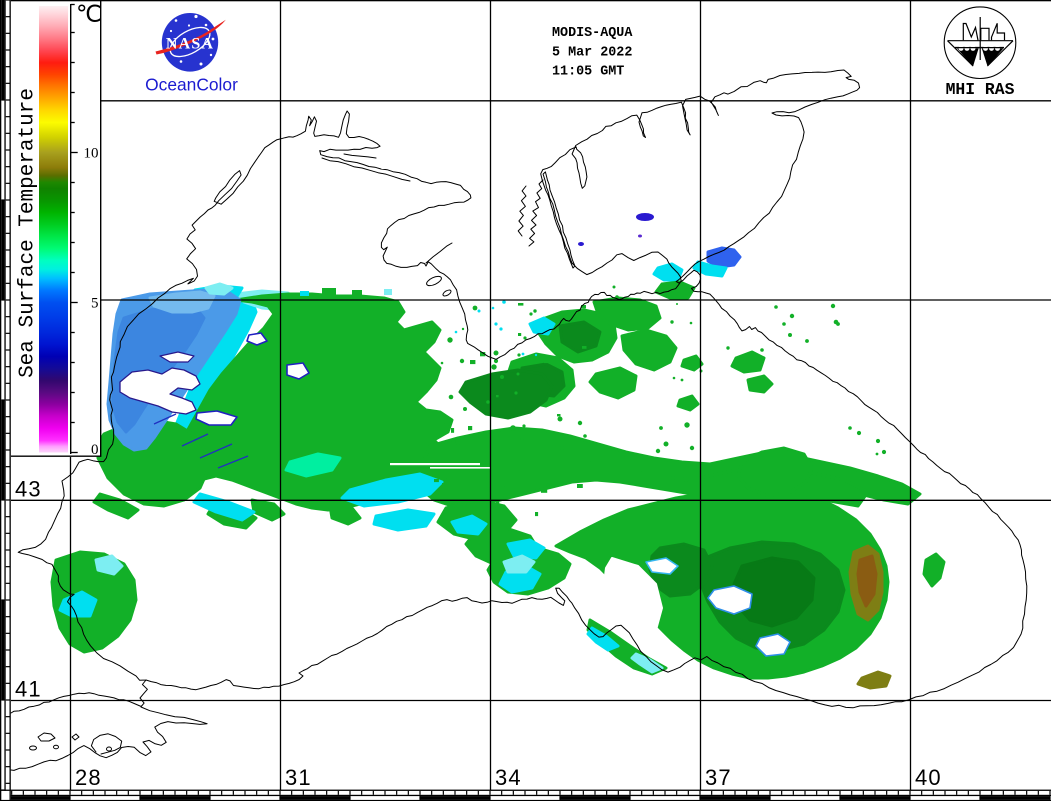  I want to click on svg-text: ℃, so click(89, 14).